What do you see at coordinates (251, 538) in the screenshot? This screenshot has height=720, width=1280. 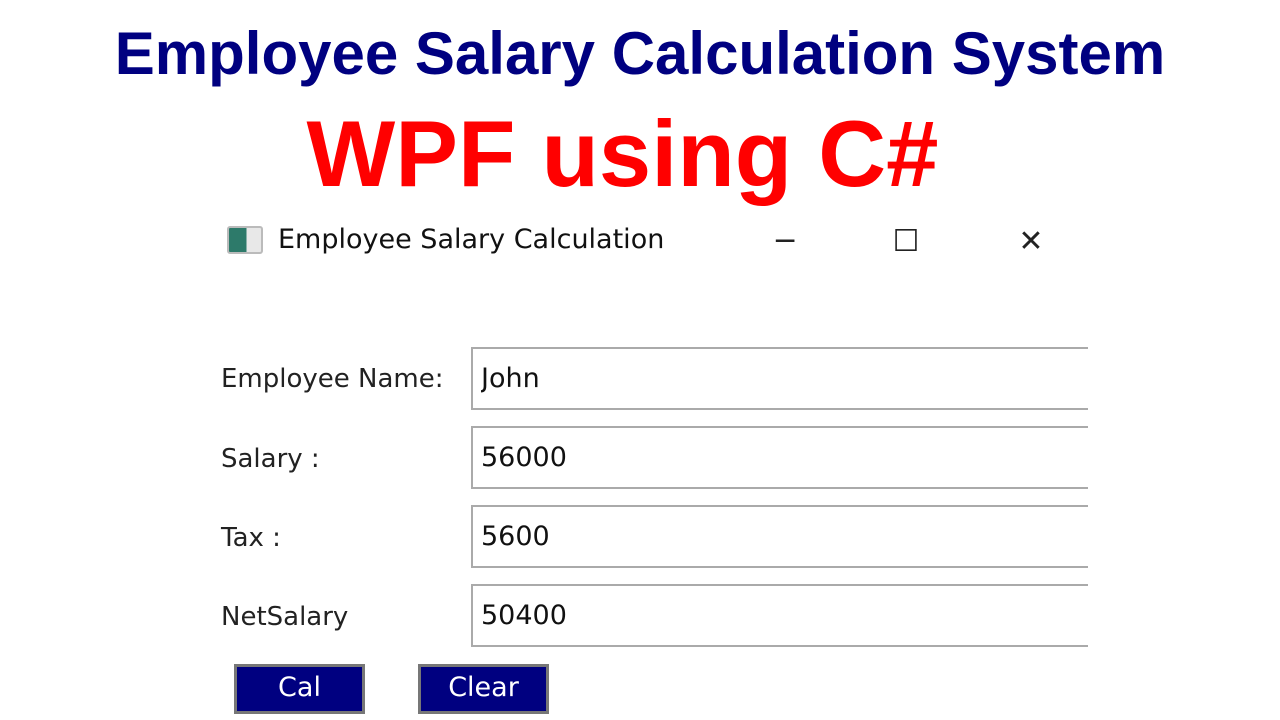 I see `tax-label: Tax :` at bounding box center [251, 538].